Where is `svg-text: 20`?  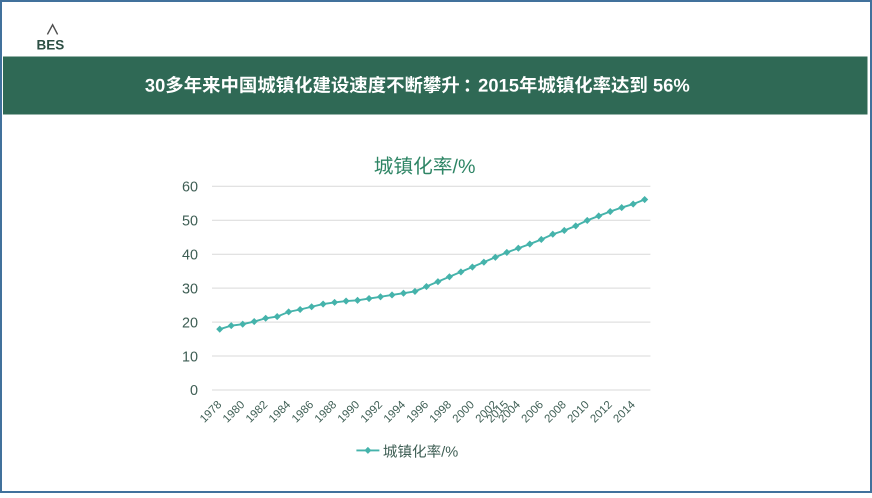 svg-text: 20 is located at coordinates (190, 323).